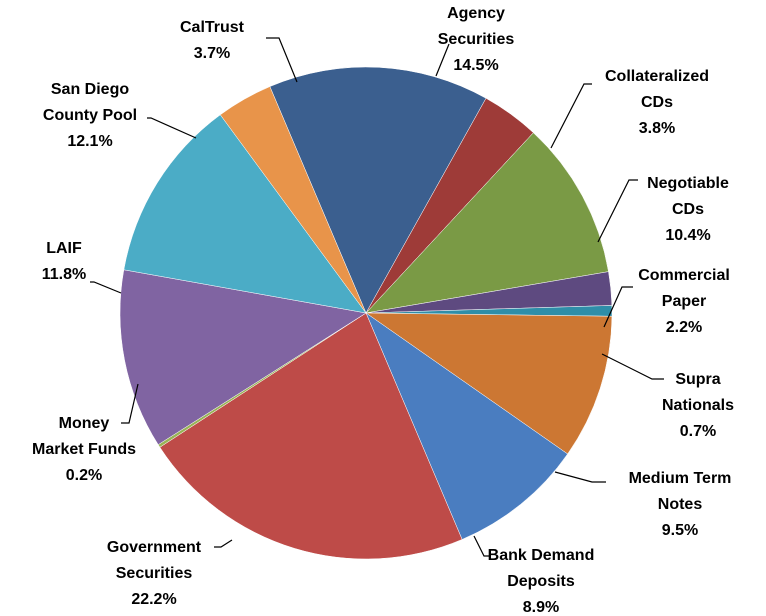 This screenshot has width=766, height=616. I want to click on slice-name-line: Notes, so click(680, 504).